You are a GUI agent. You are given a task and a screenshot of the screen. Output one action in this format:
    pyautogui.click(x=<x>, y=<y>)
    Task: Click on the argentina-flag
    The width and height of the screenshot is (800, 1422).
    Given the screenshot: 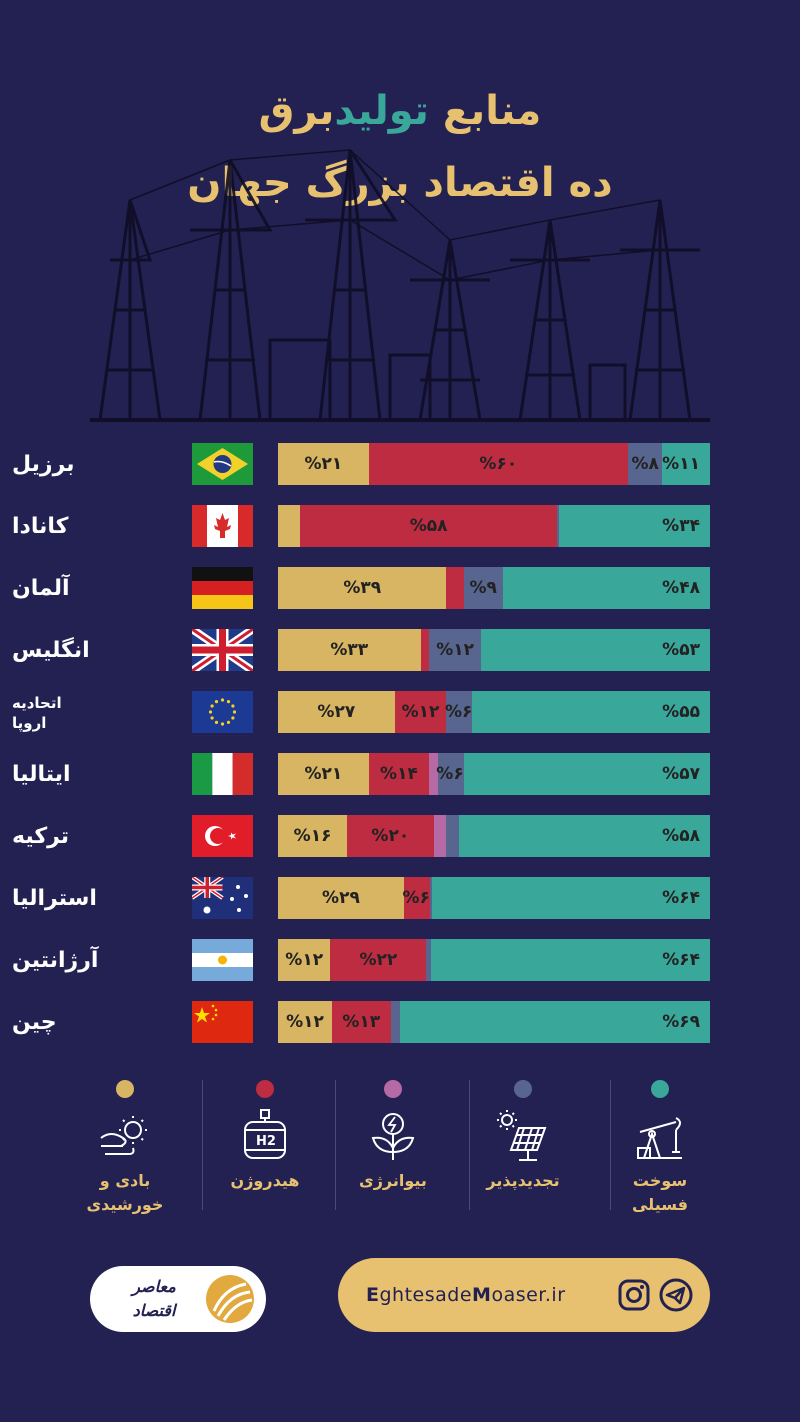 What is the action you would take?
    pyautogui.click(x=222, y=960)
    